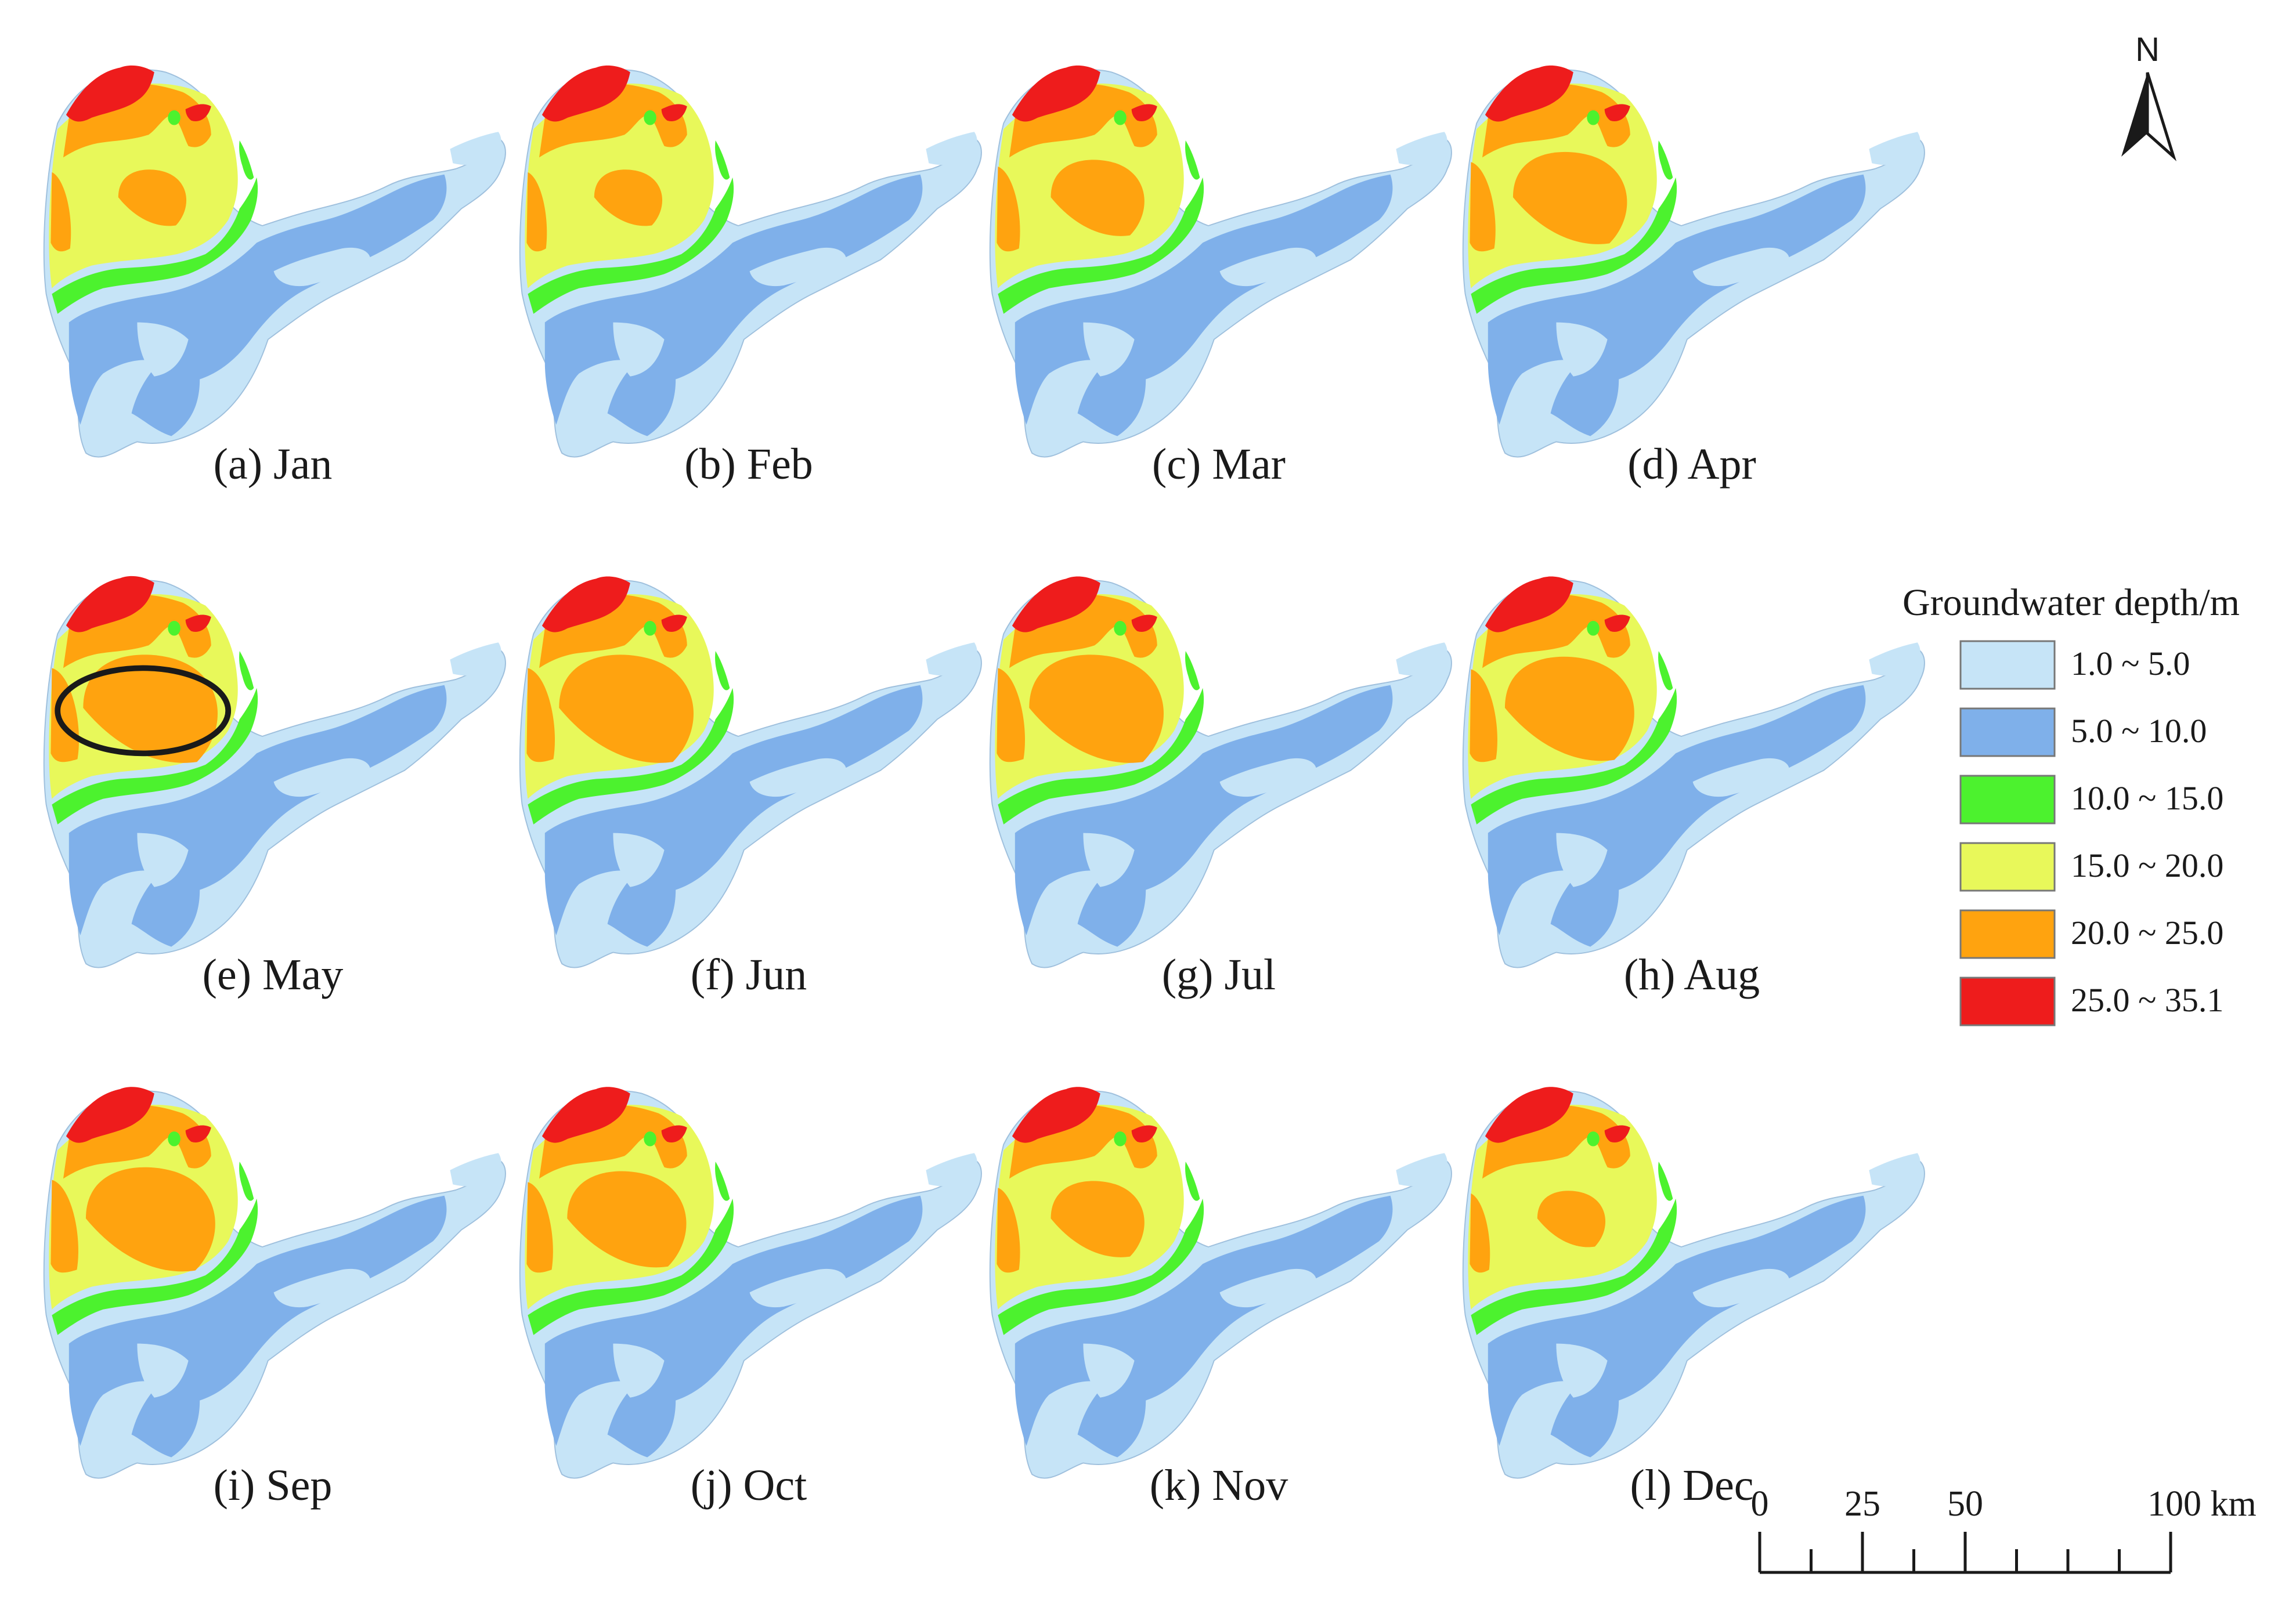 The width and height of the screenshot is (2296, 1602). I want to click on legend-title: Groundwater depth/m, so click(2071, 602).